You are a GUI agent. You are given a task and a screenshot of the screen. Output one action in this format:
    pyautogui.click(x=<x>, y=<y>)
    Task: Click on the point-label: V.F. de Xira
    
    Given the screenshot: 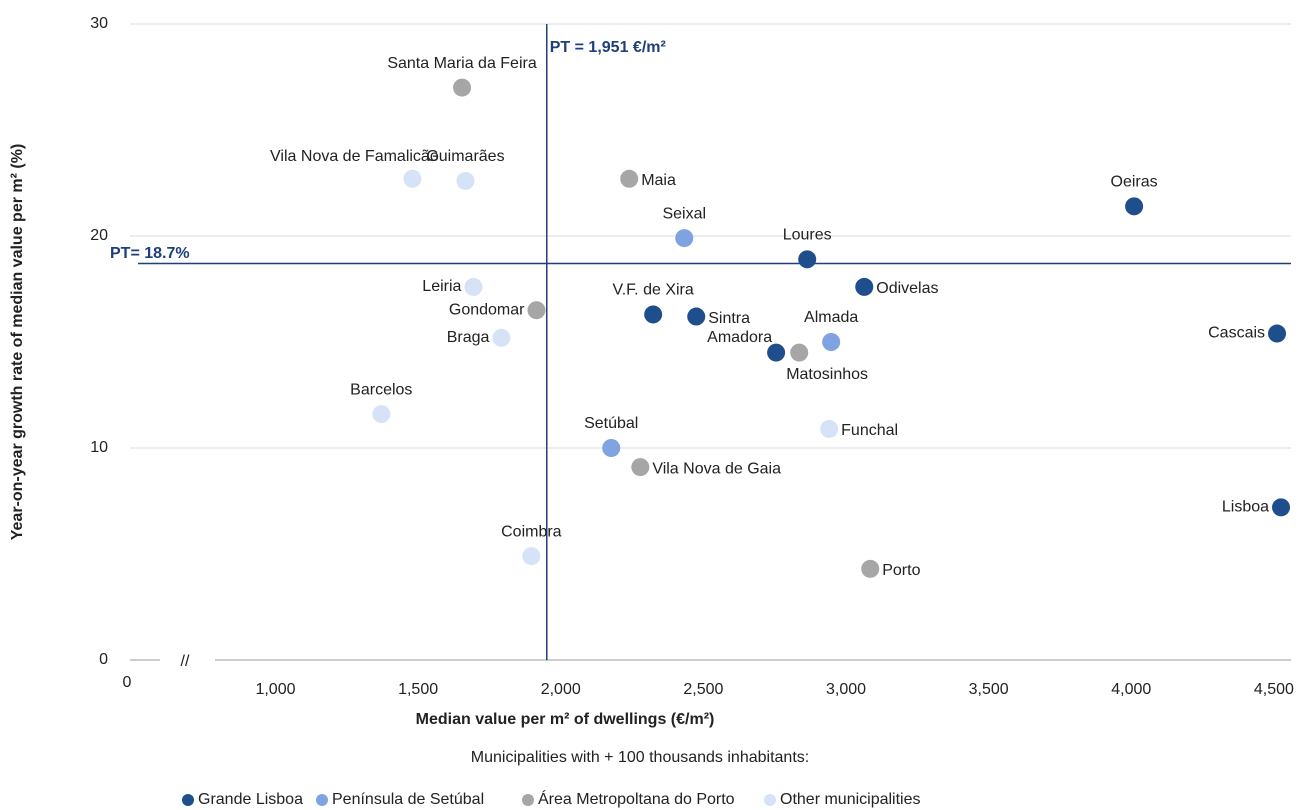 What is the action you would take?
    pyautogui.click(x=653, y=290)
    